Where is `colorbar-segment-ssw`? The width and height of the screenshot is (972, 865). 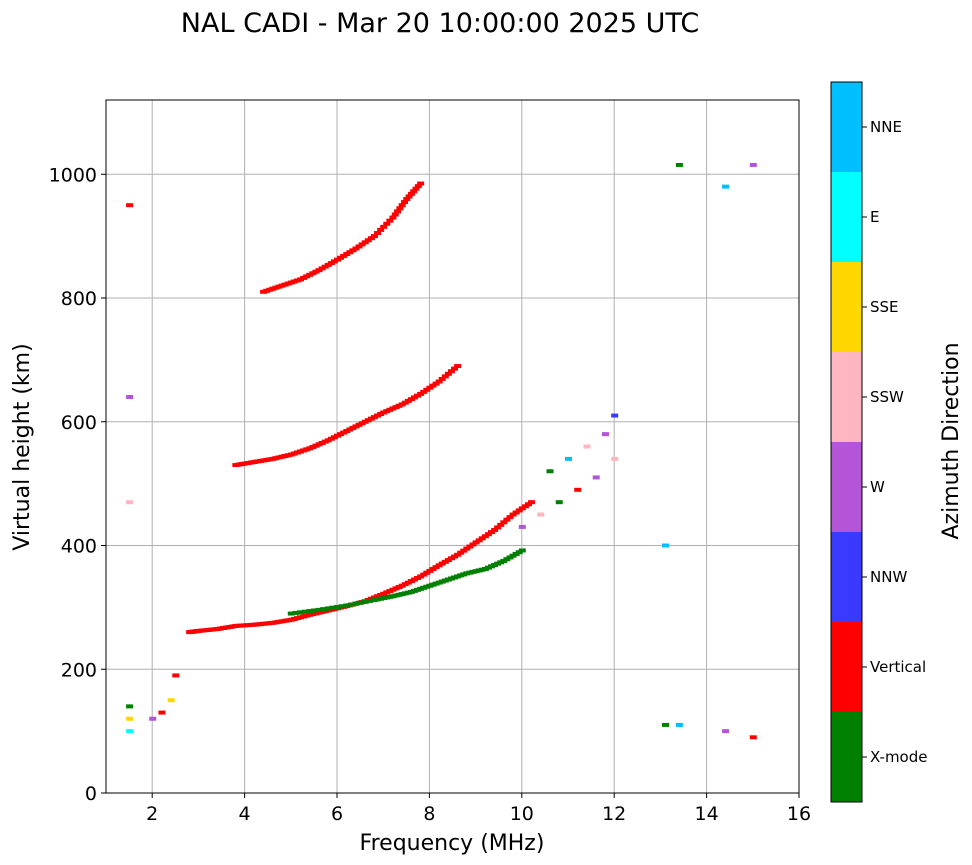
colorbar-segment-ssw is located at coordinates (846, 397).